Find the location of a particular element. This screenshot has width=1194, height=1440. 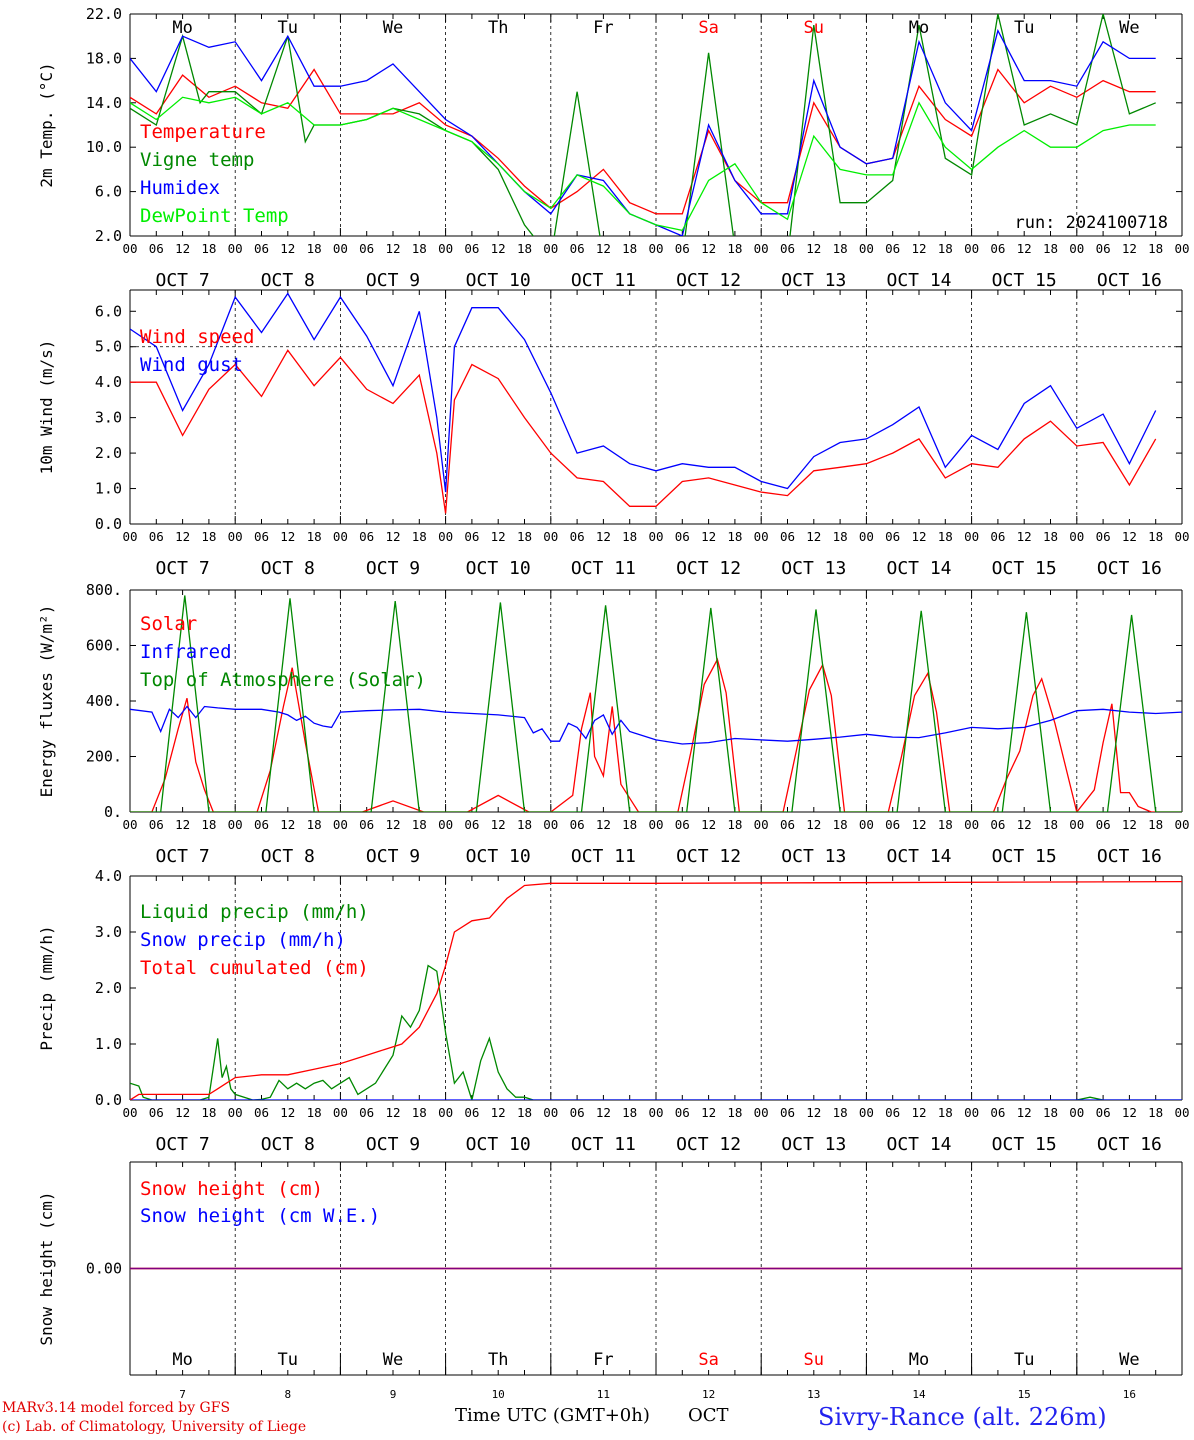

day-label: Th is located at coordinates (498, 1360).